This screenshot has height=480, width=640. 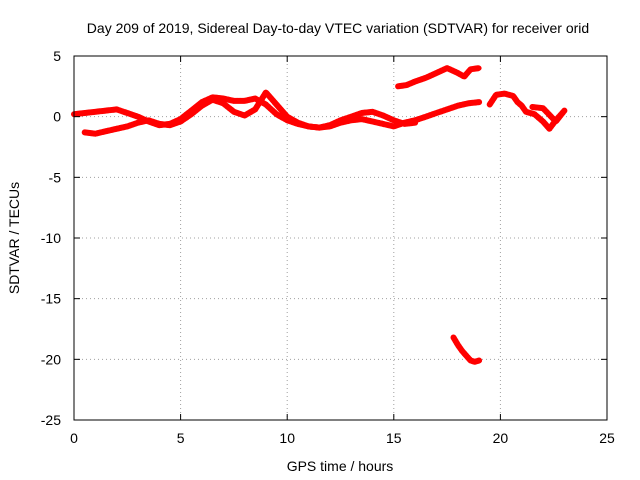 What do you see at coordinates (439, 77) in the screenshot?
I see `series-track-c` at bounding box center [439, 77].